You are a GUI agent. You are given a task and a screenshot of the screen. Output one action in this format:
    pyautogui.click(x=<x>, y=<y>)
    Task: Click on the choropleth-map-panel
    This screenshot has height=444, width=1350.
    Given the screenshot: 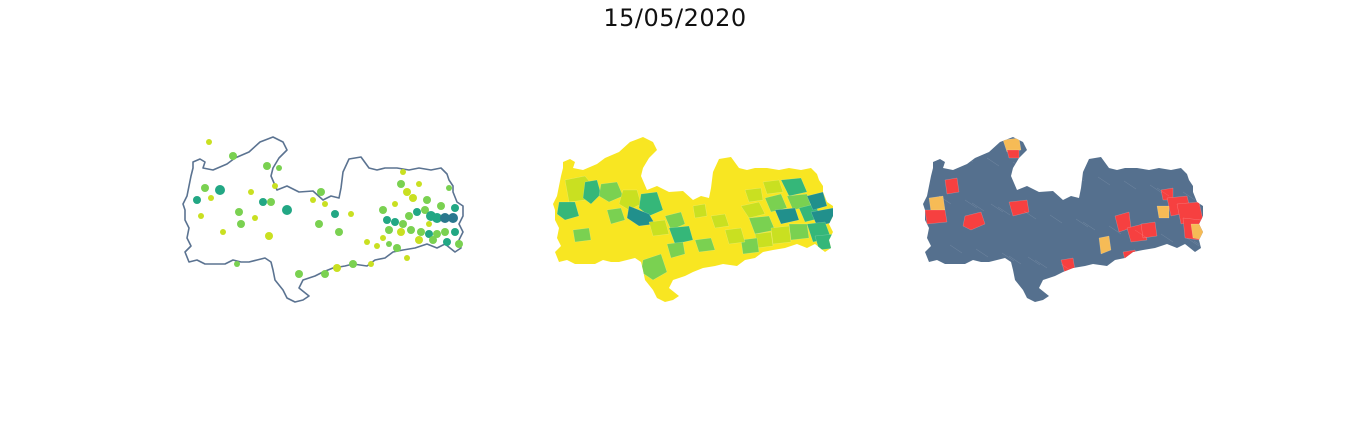 What is the action you would take?
    pyautogui.click(x=695, y=220)
    